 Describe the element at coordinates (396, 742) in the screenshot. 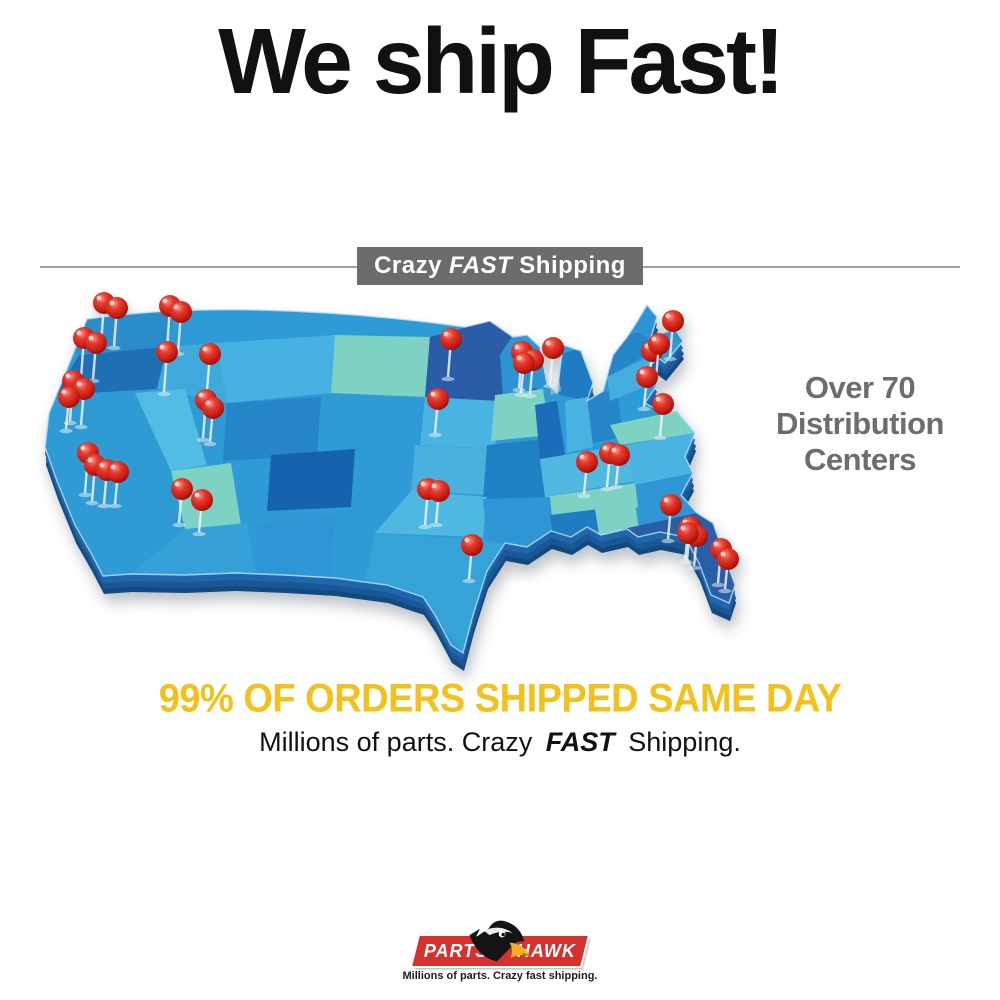

I see `subheadline-prefix: Millions of parts. Crazy` at that location.